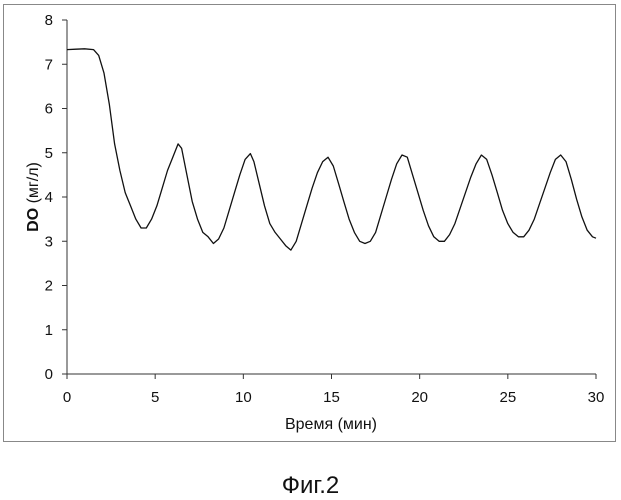 Image resolution: width=621 pixels, height=500 pixels. What do you see at coordinates (49, 153) in the screenshot?
I see `y-tick-label: 5` at bounding box center [49, 153].